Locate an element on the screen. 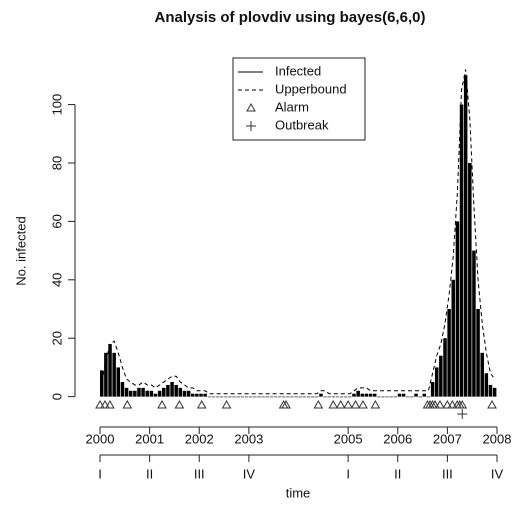  y-axis-label: No. infected is located at coordinates (20, 250).